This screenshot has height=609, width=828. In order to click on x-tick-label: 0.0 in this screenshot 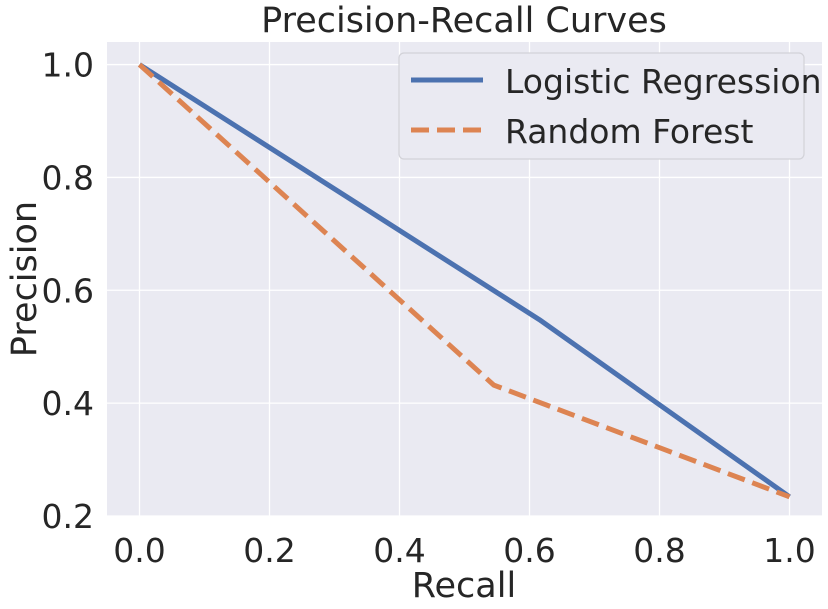, I will do `click(139, 550)`.